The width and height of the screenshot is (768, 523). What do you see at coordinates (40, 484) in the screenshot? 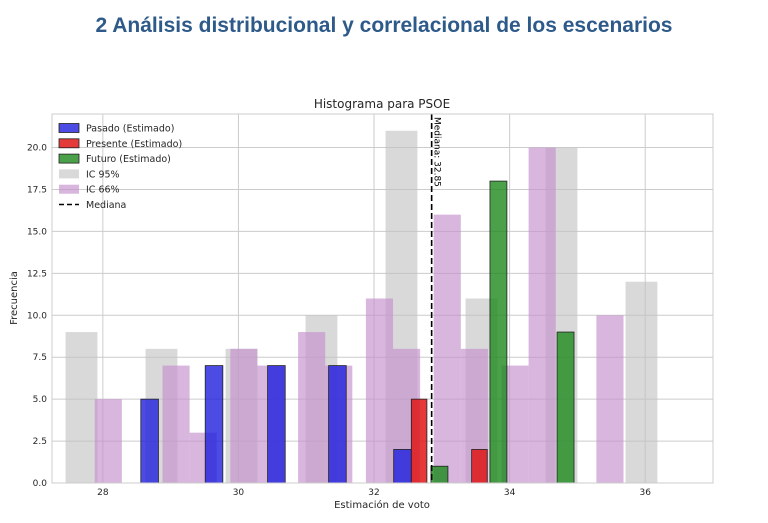
I see `y-tick-label: 0.0` at bounding box center [40, 484].